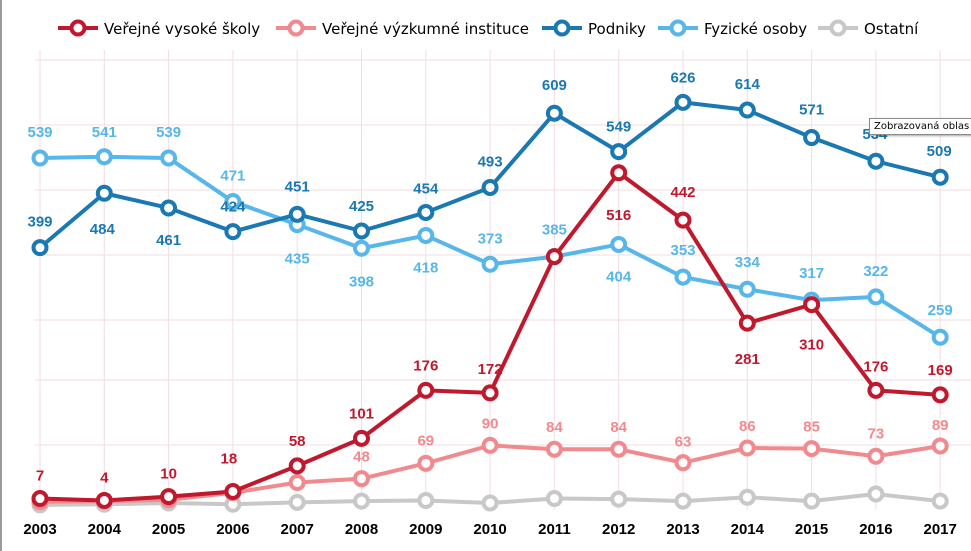  Describe the element at coordinates (426, 188) in the screenshot. I see `data-label-podniky: 454` at that location.